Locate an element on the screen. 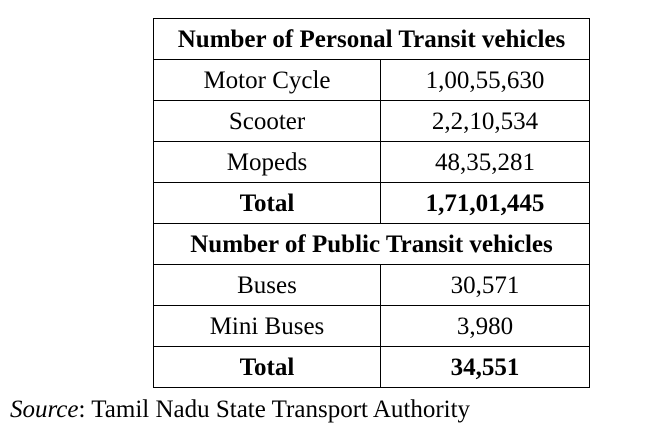 This screenshot has height=436, width=650. table-row: Motor Cycle 1,00,55,630 is located at coordinates (371, 80).